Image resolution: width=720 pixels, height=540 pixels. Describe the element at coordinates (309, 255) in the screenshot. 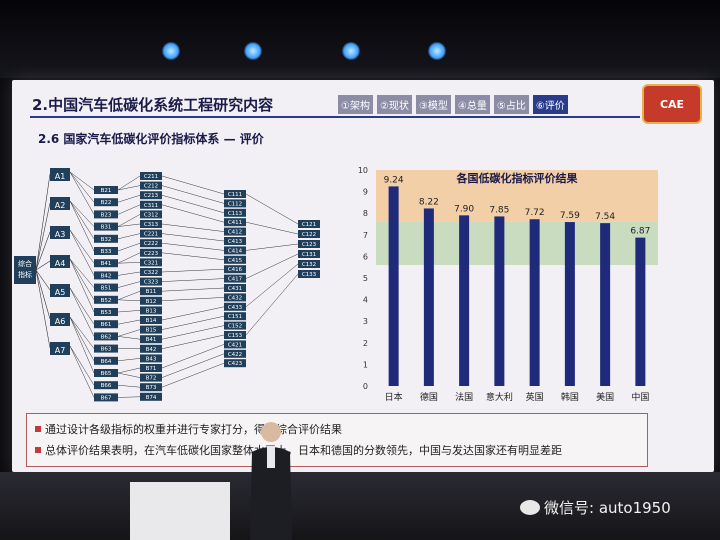

I see `indicator-label: C131` at that location.